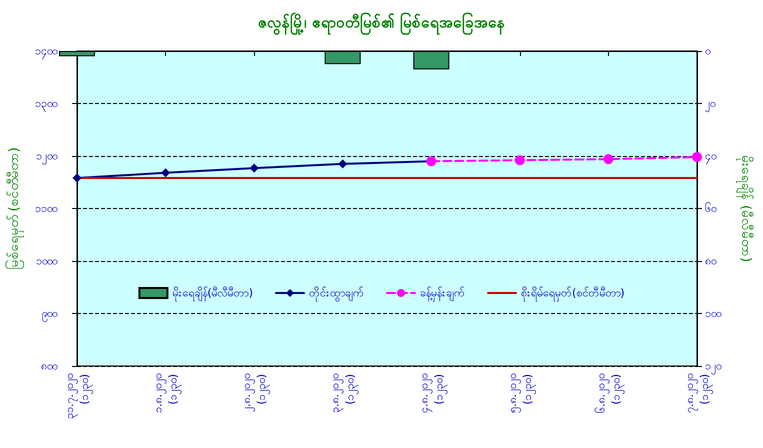  I want to click on y2-tick-label: ၆၀, so click(710, 208).